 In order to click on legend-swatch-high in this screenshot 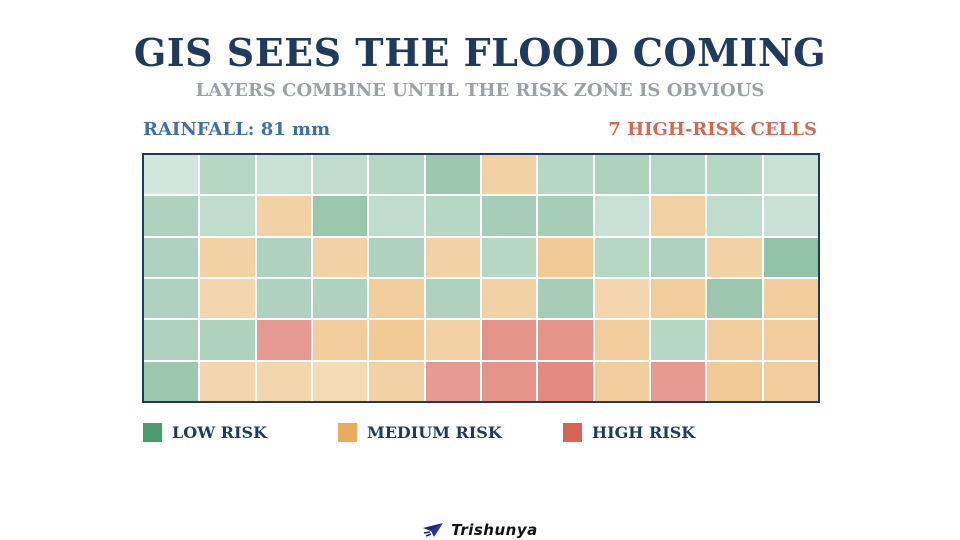, I will do `click(572, 432)`.